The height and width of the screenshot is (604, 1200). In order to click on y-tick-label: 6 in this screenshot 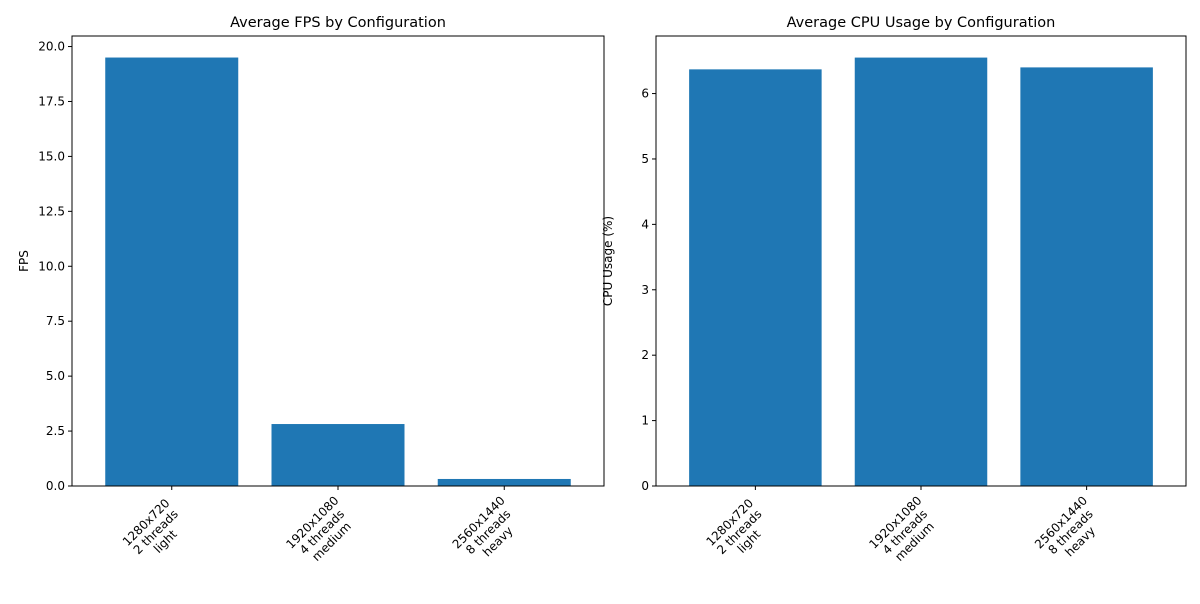, I will do `click(645, 94)`.